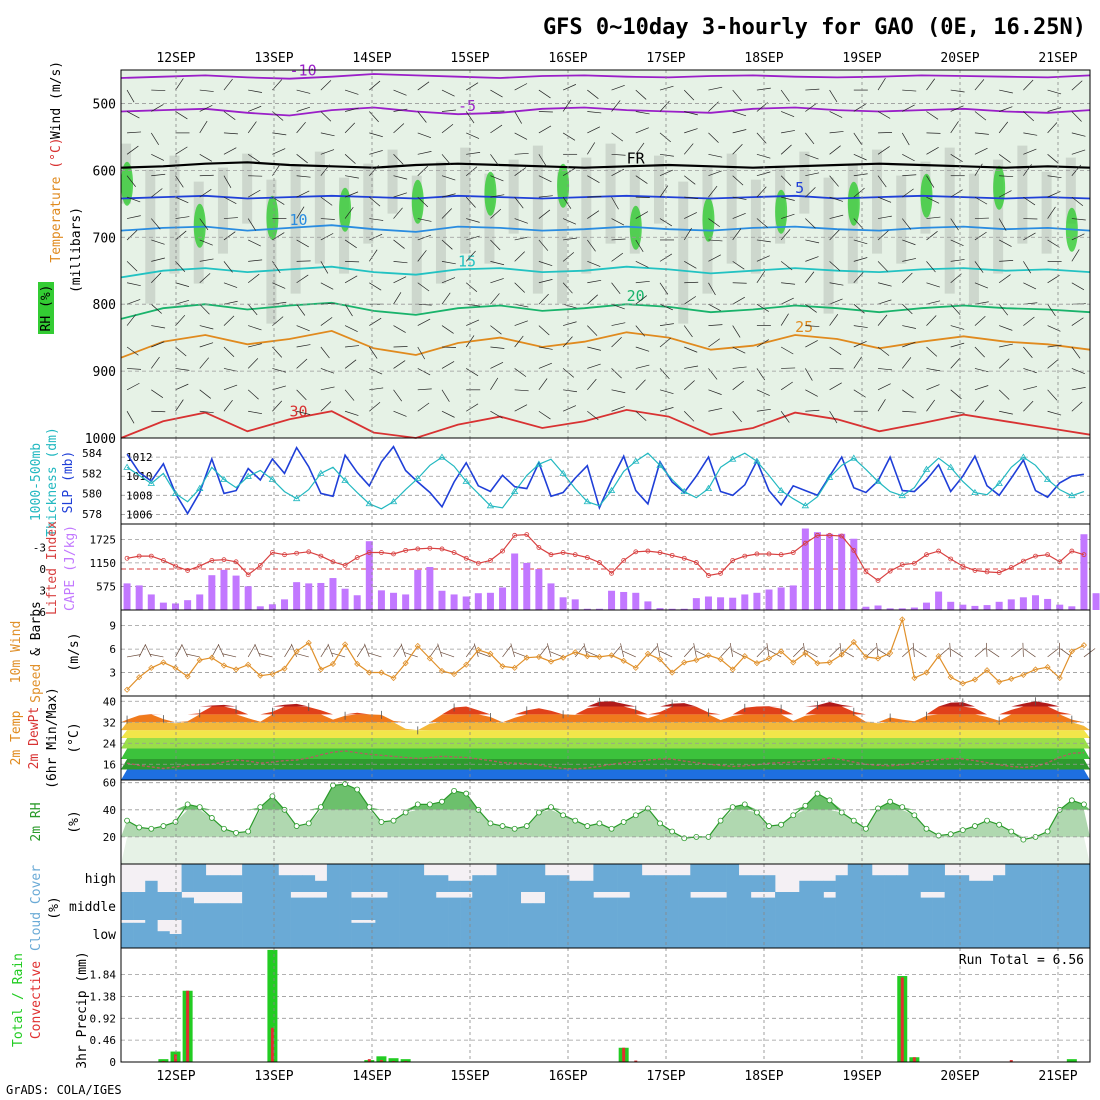 Image resolution: width=1100 pixels, height=1100 pixels. I want to click on temp-units-label: (°C), so click(74, 737).